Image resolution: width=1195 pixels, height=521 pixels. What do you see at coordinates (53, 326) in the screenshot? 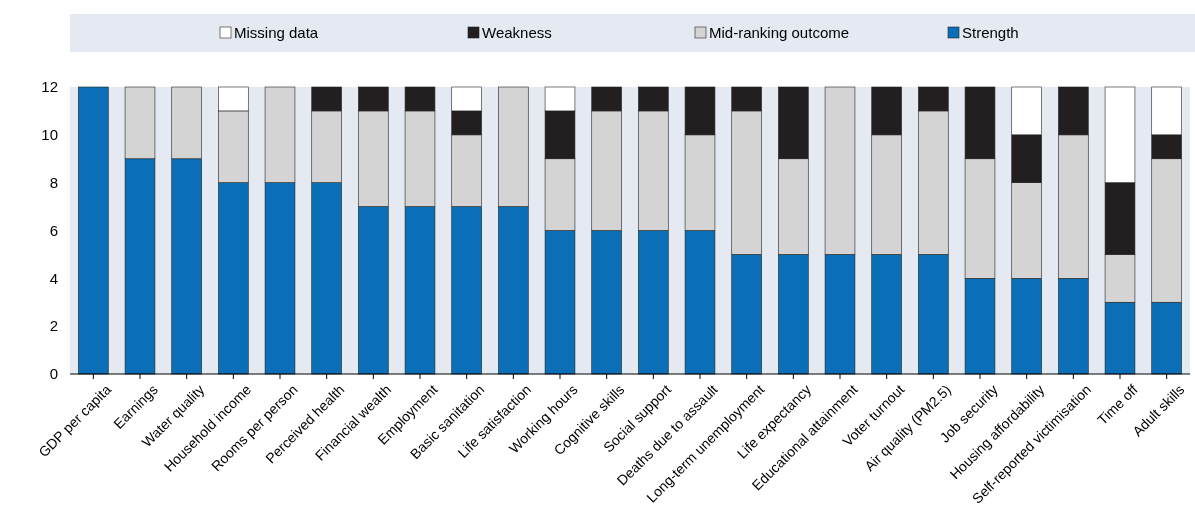
I see `y-tick-label: 2` at bounding box center [53, 326].